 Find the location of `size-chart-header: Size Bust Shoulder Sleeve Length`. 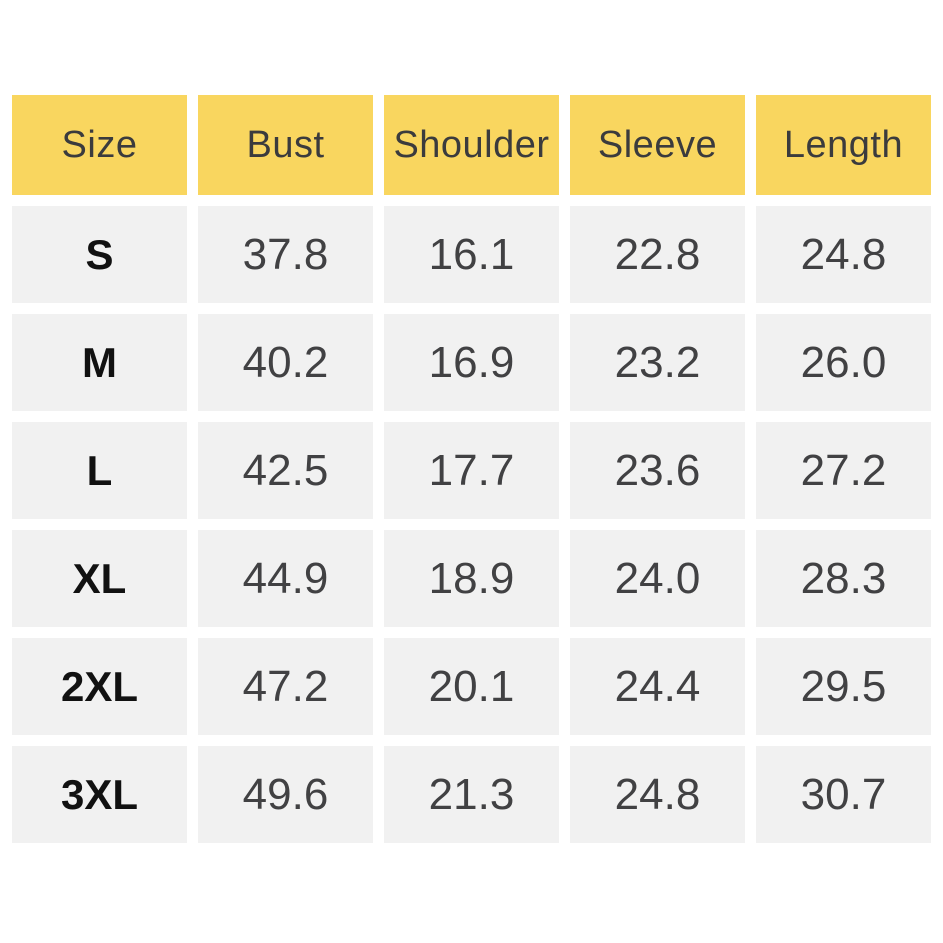

size-chart-header: Size Bust Shoulder Sleeve Length is located at coordinates (471, 145).